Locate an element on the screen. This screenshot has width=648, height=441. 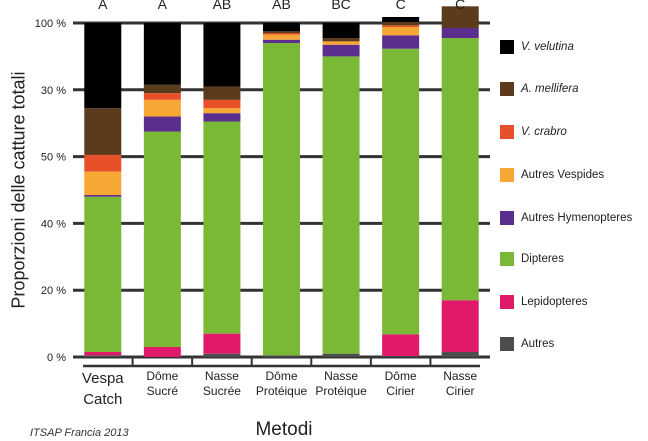
significance-letter: AB is located at coordinates (281, 6).